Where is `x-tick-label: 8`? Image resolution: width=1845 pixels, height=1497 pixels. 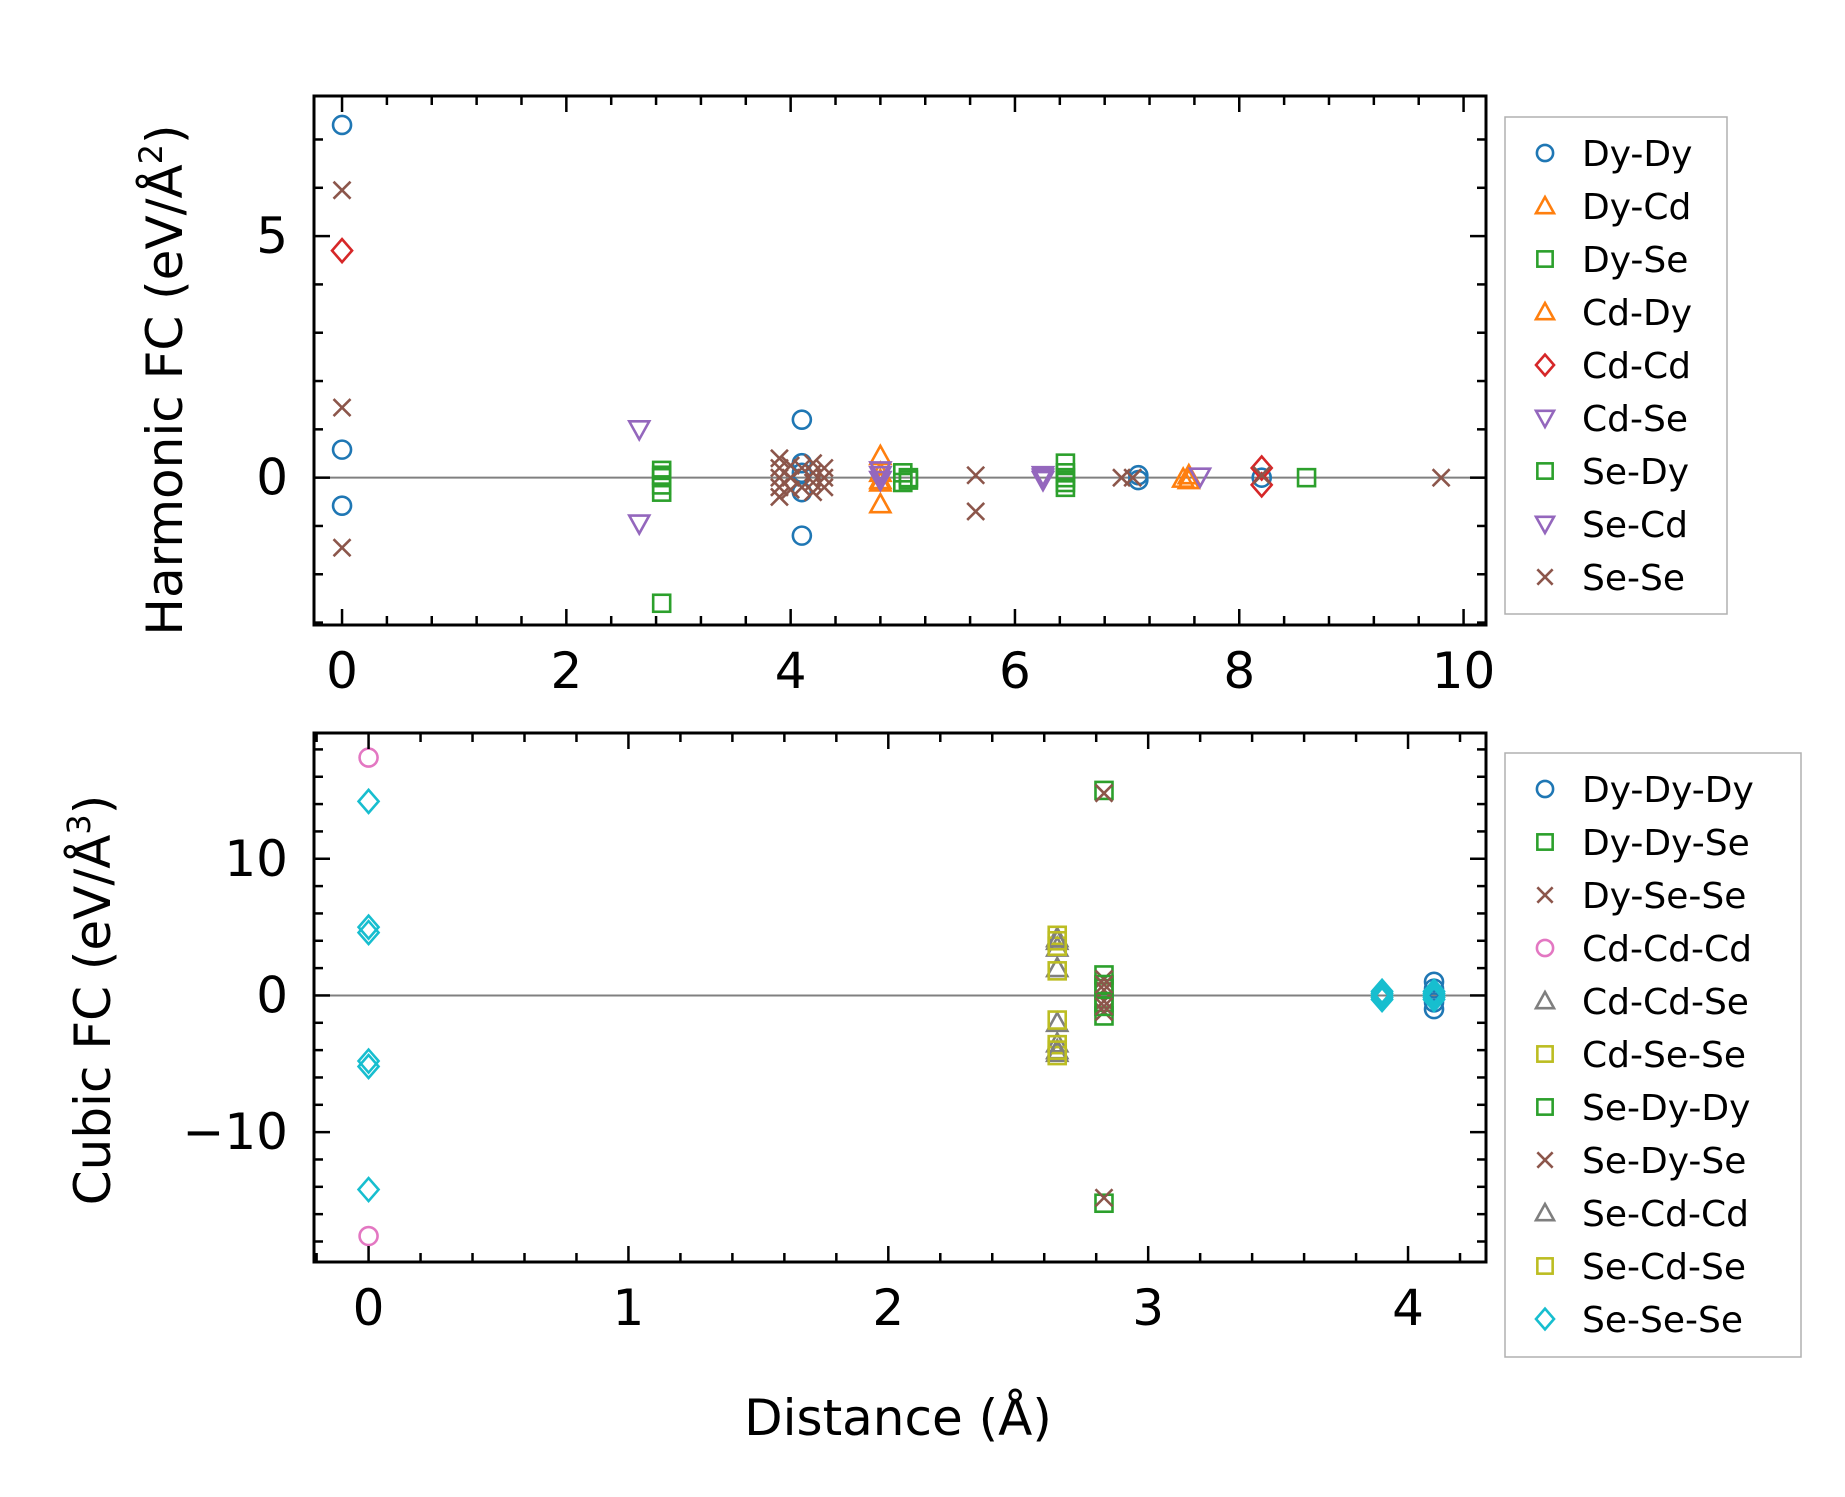
x-tick-label: 8 is located at coordinates (1239, 671).